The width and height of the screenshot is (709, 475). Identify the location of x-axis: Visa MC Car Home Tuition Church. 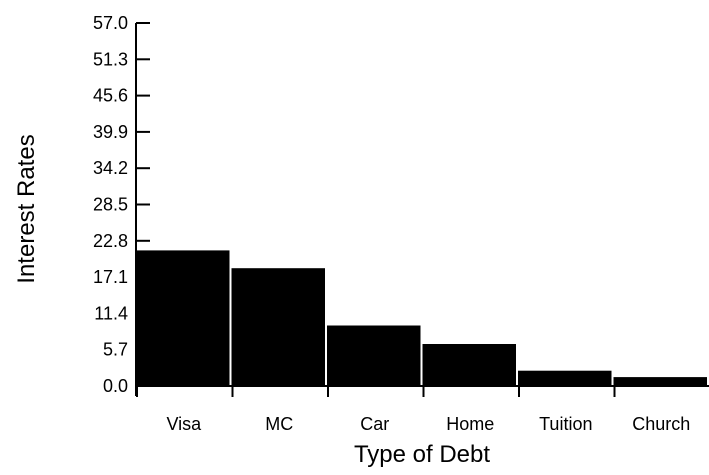
(422, 409).